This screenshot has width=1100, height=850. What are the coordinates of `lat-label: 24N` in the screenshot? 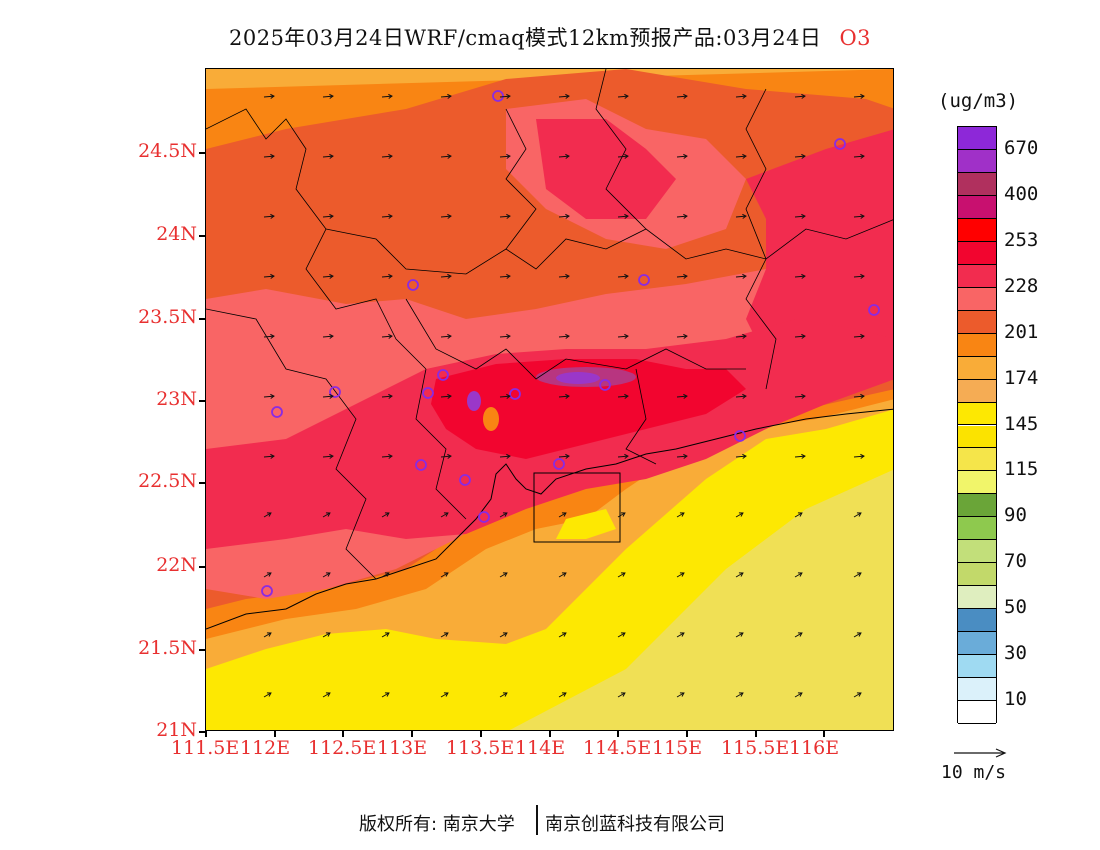 It's located at (176, 234).